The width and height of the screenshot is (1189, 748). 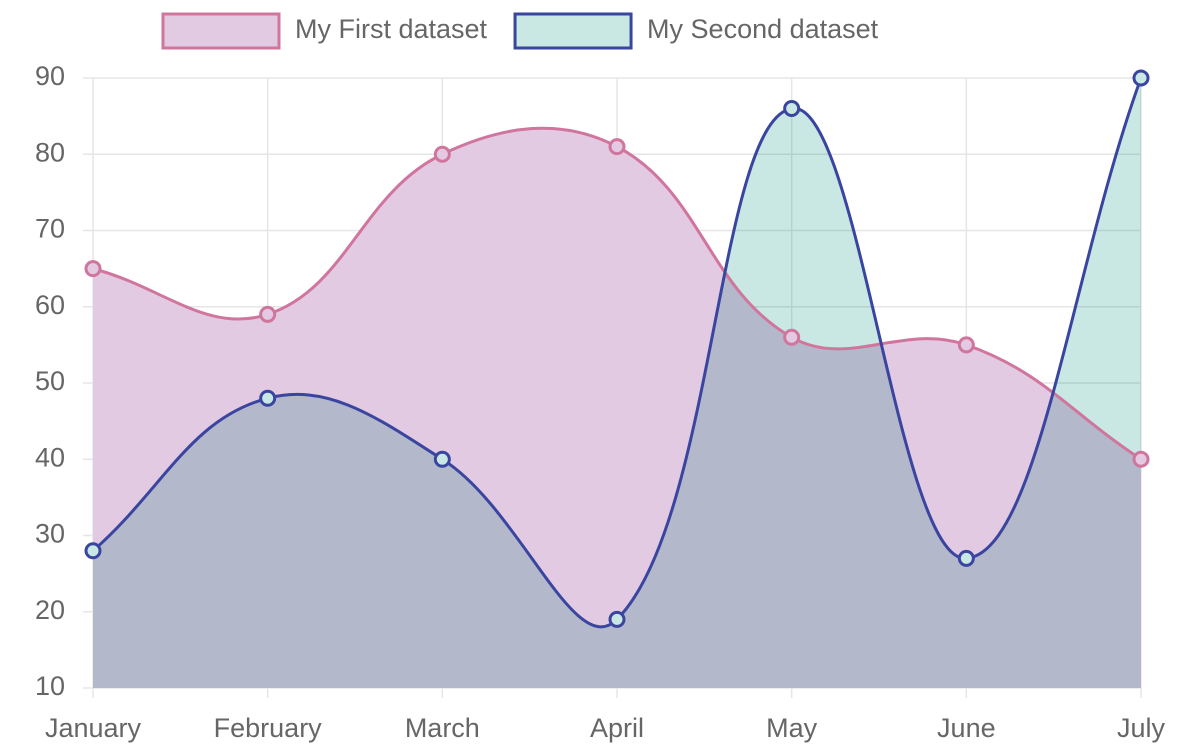 I want to click on x-tick-label: May, so click(x=792, y=728).